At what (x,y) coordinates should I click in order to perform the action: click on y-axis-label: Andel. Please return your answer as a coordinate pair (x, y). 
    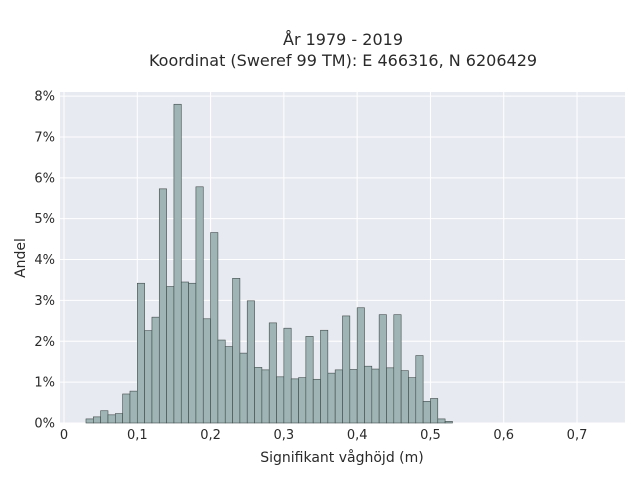
    Looking at the image, I should click on (21, 258).